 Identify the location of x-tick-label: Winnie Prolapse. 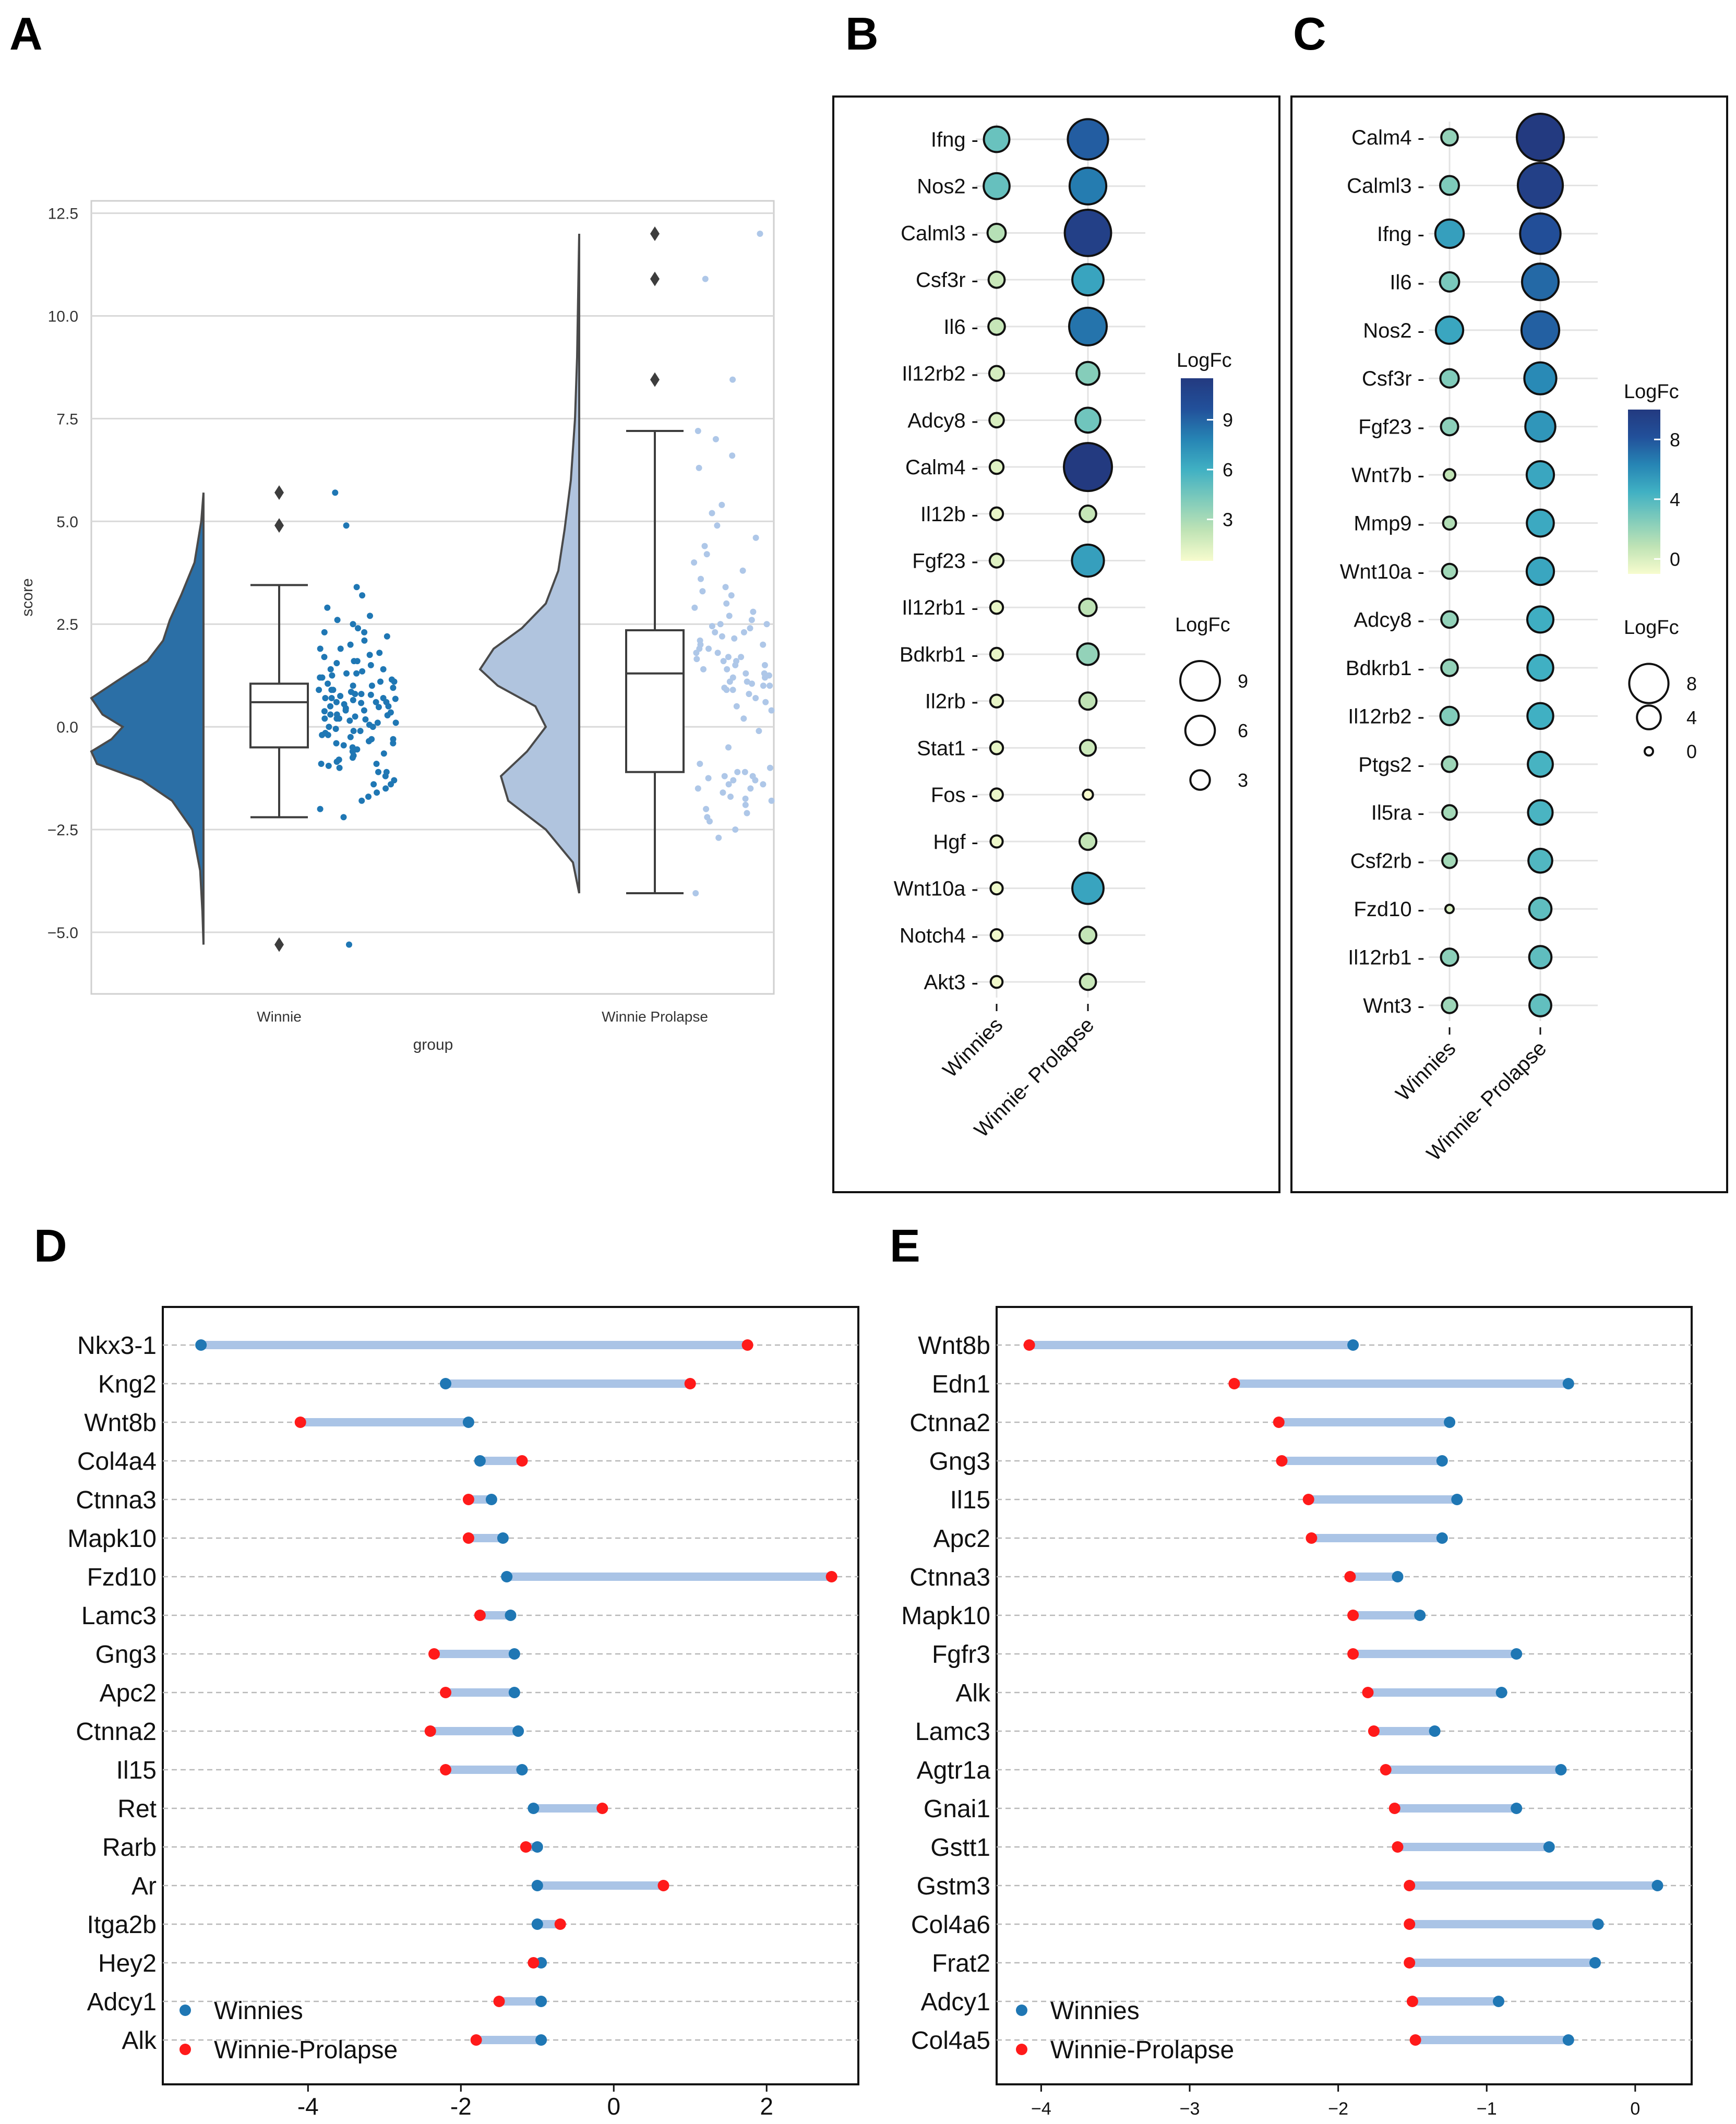
(655, 1017).